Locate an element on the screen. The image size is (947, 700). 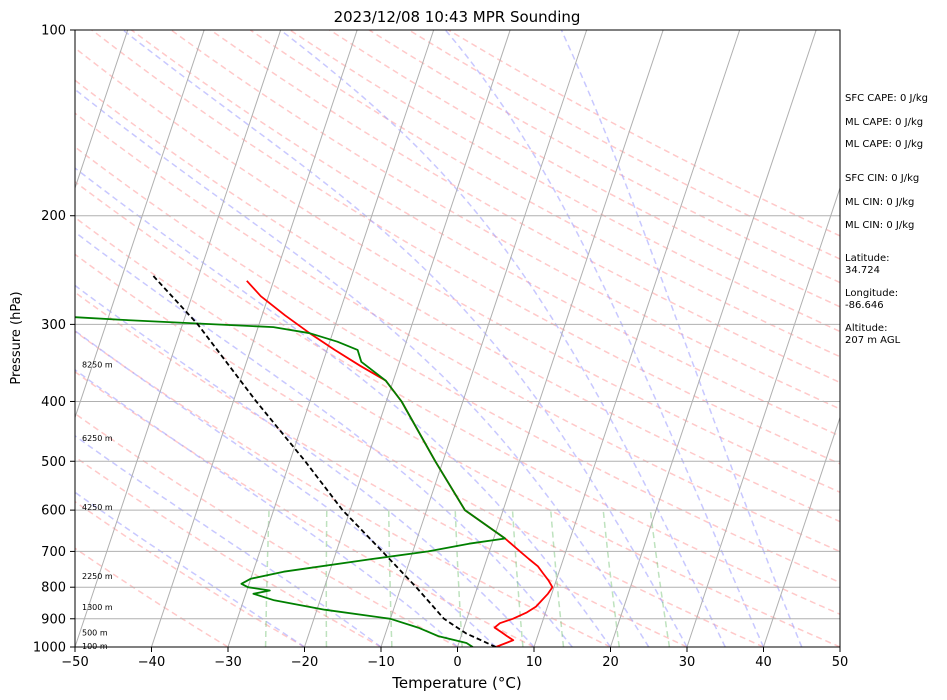
y-tick-label: 900 is located at coordinates (53, 619).